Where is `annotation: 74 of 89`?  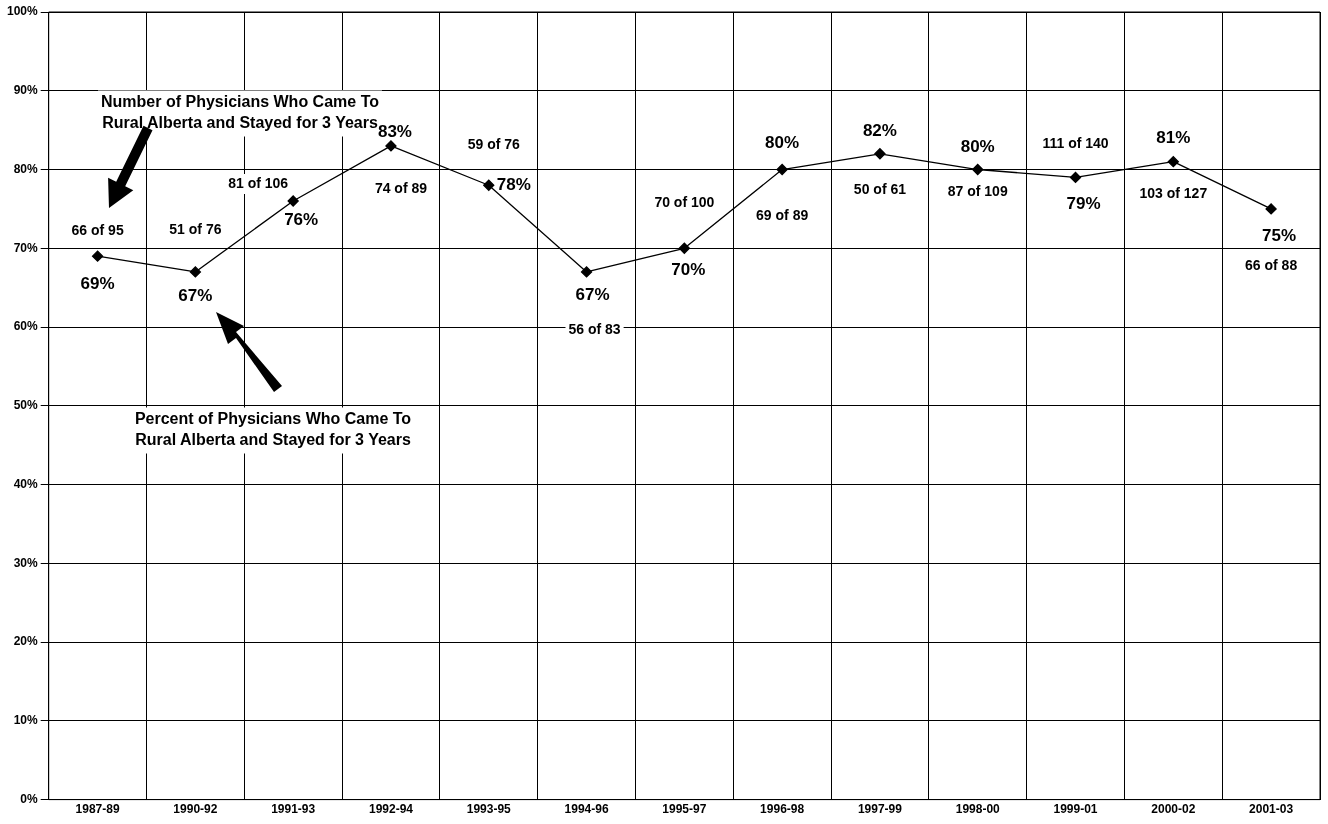 annotation: 74 of 89 is located at coordinates (401, 187).